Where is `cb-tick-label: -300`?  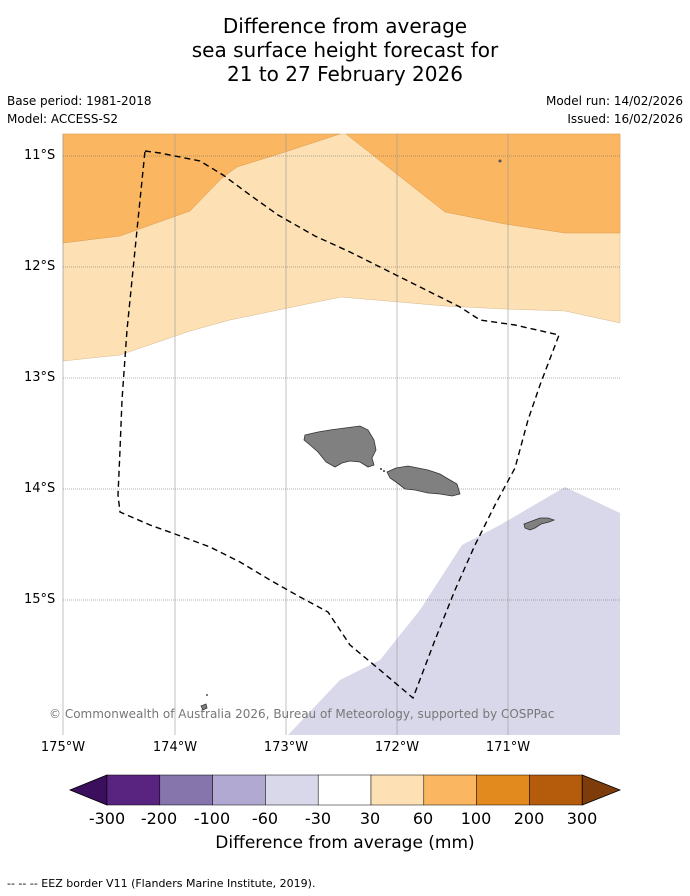 cb-tick-label: -300 is located at coordinates (107, 818).